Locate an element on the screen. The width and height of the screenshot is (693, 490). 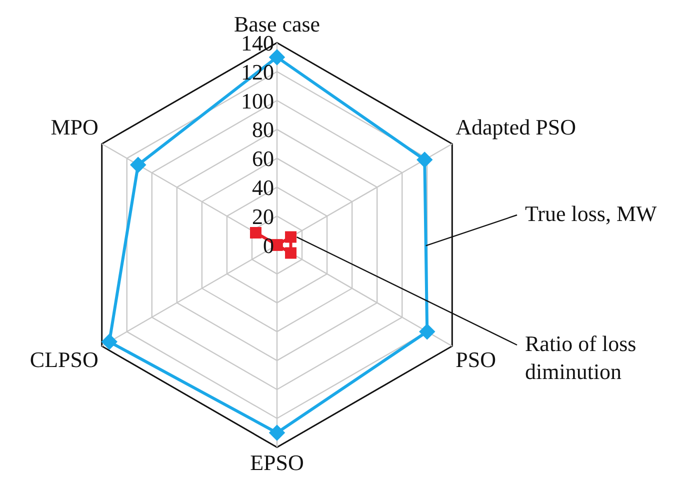
y-tick-label: 80 is located at coordinates (263, 129).